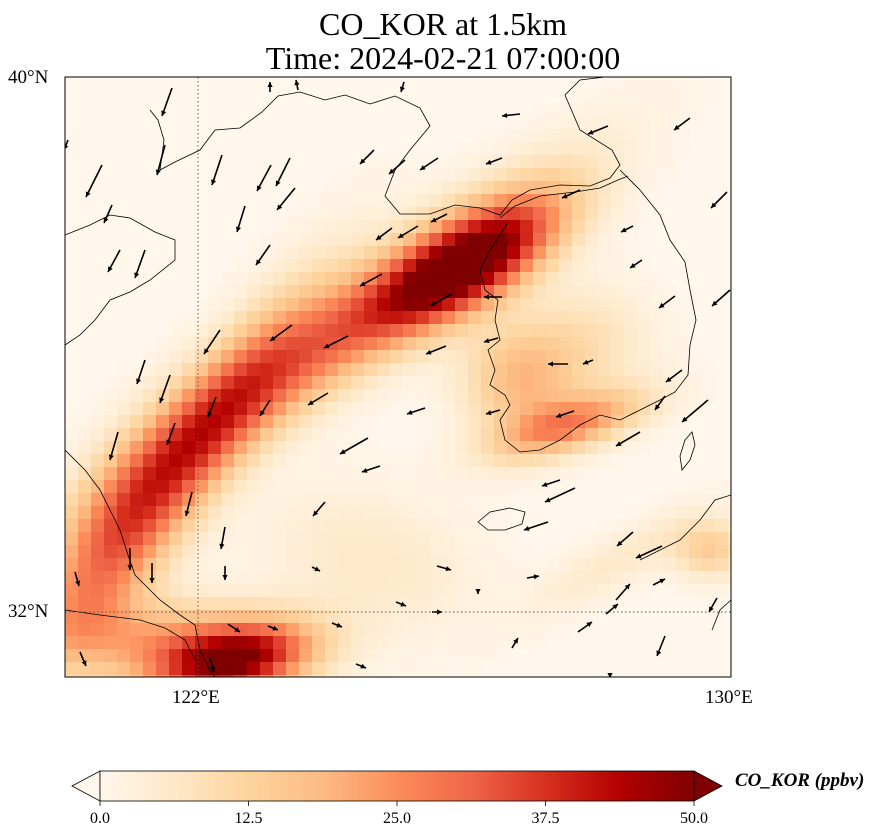 The width and height of the screenshot is (886, 839). I want to click on coastline-kyushu, so click(685, 562).